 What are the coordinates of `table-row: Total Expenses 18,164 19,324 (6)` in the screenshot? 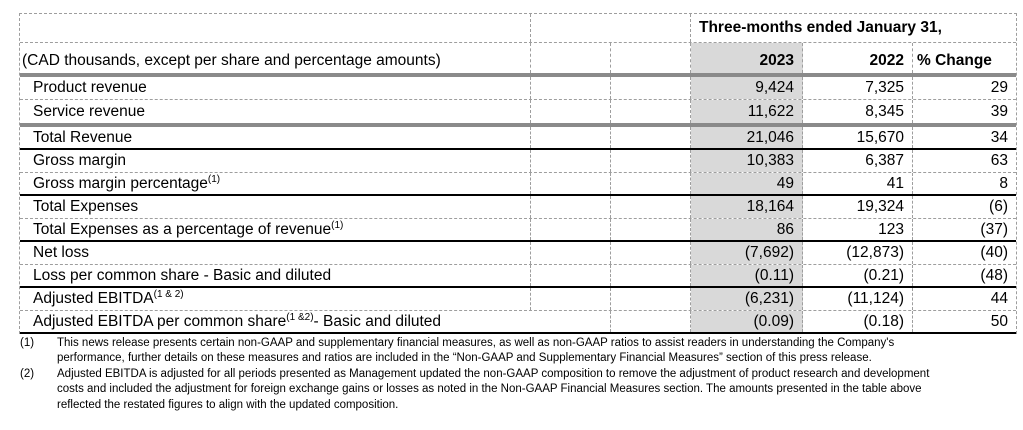 It's located at (518, 207).